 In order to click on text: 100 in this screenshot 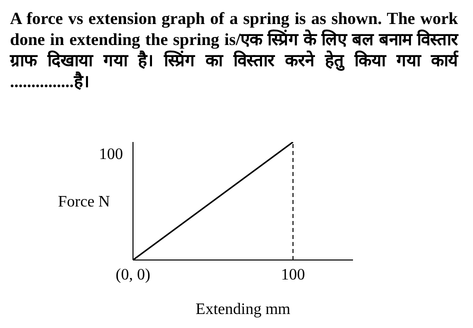, I will do `click(111, 155)`.